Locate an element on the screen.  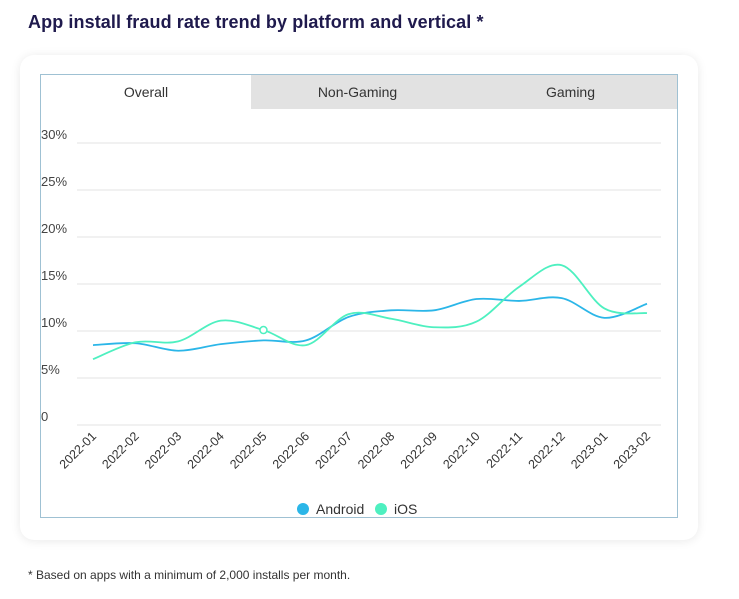
x-tick-label: 2022-09 is located at coordinates (419, 450).